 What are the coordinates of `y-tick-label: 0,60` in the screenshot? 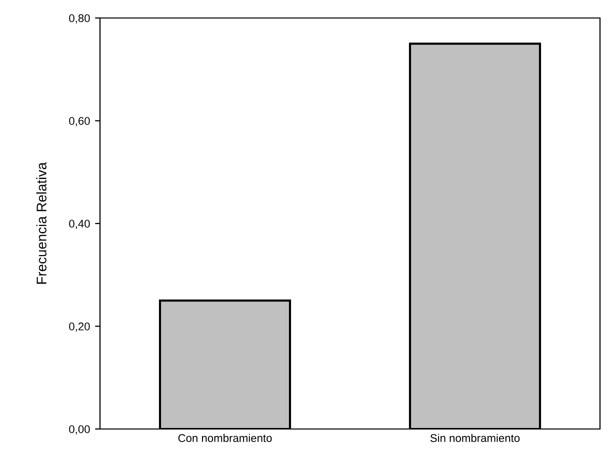 It's located at (79, 121).